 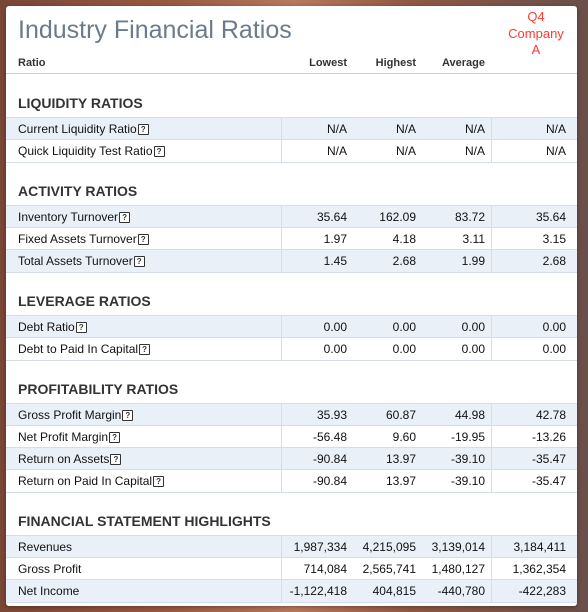 I want to click on ratio-label: Quick Liquidity Test Ratio, so click(x=85, y=151).